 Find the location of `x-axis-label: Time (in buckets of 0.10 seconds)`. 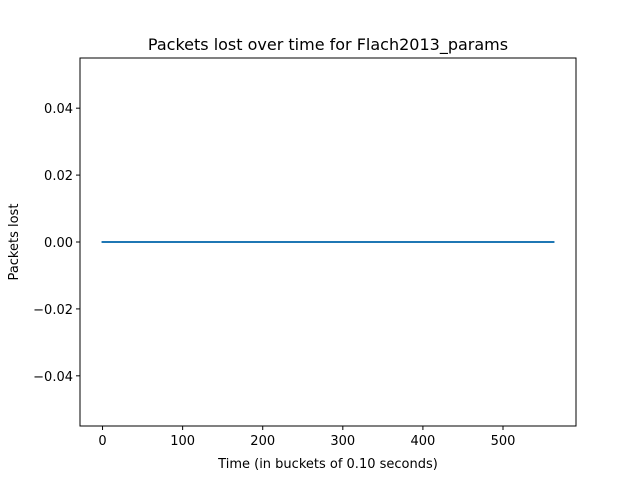

x-axis-label: Time (in buckets of 0.10 seconds) is located at coordinates (327, 464).